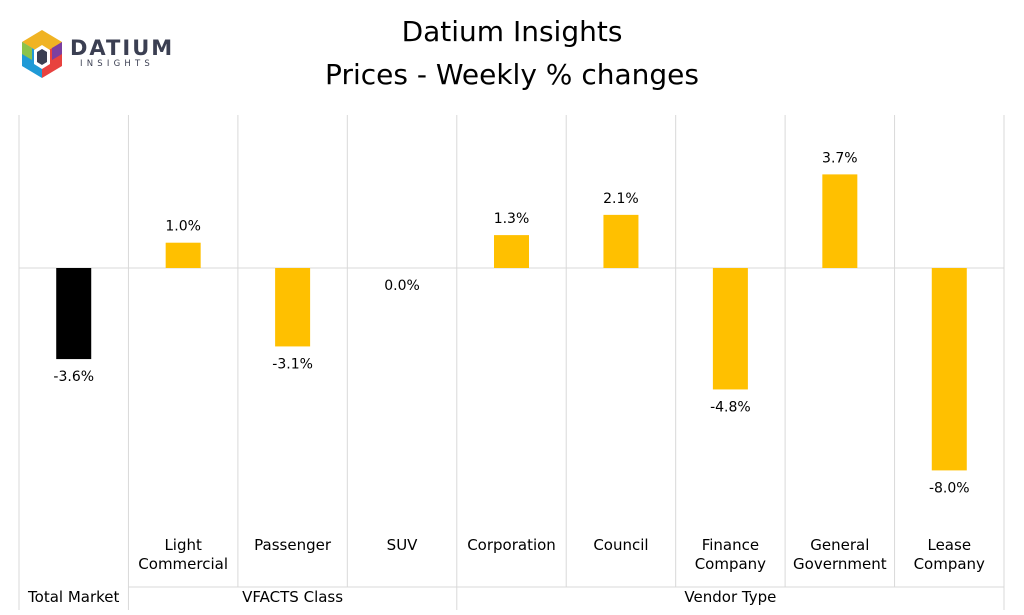 This screenshot has height=615, width=1024. What do you see at coordinates (42, 54) in the screenshot?
I see `logo-cube-icon` at bounding box center [42, 54].